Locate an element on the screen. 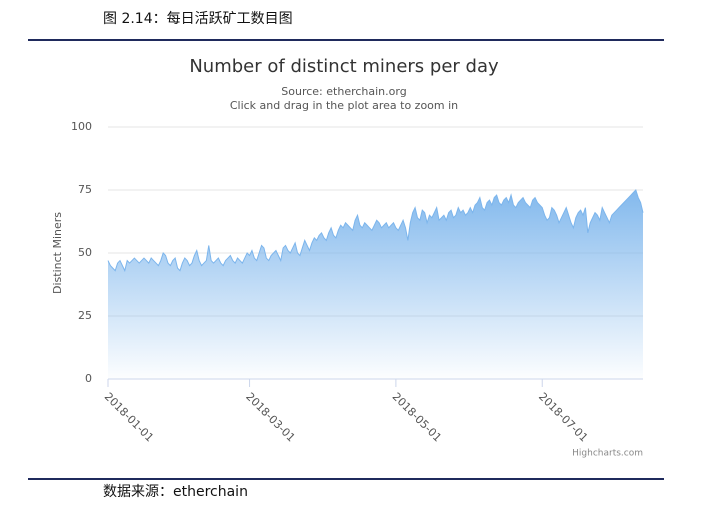  x-tick-label: 2018-05-01 is located at coordinates (417, 417).